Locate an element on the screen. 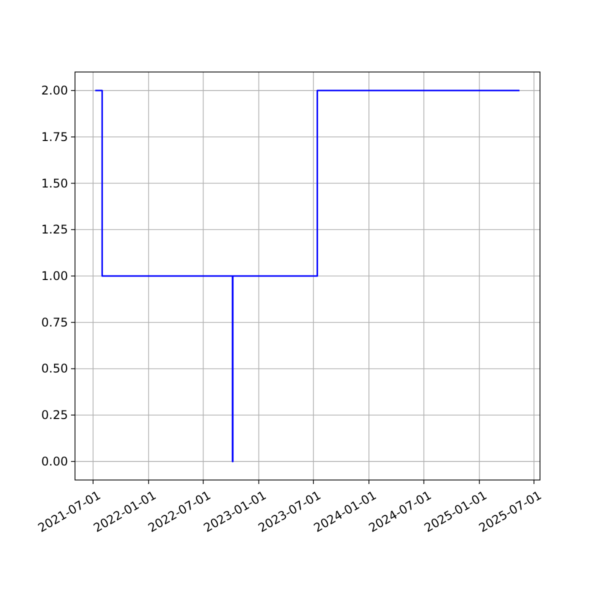 This screenshot has height=600, width=600. y-tick-label: 1.50 is located at coordinates (54, 183).